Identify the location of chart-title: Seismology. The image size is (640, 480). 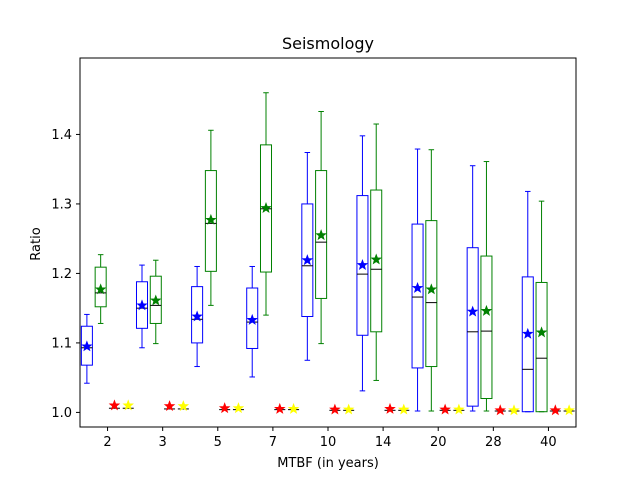
(328, 43).